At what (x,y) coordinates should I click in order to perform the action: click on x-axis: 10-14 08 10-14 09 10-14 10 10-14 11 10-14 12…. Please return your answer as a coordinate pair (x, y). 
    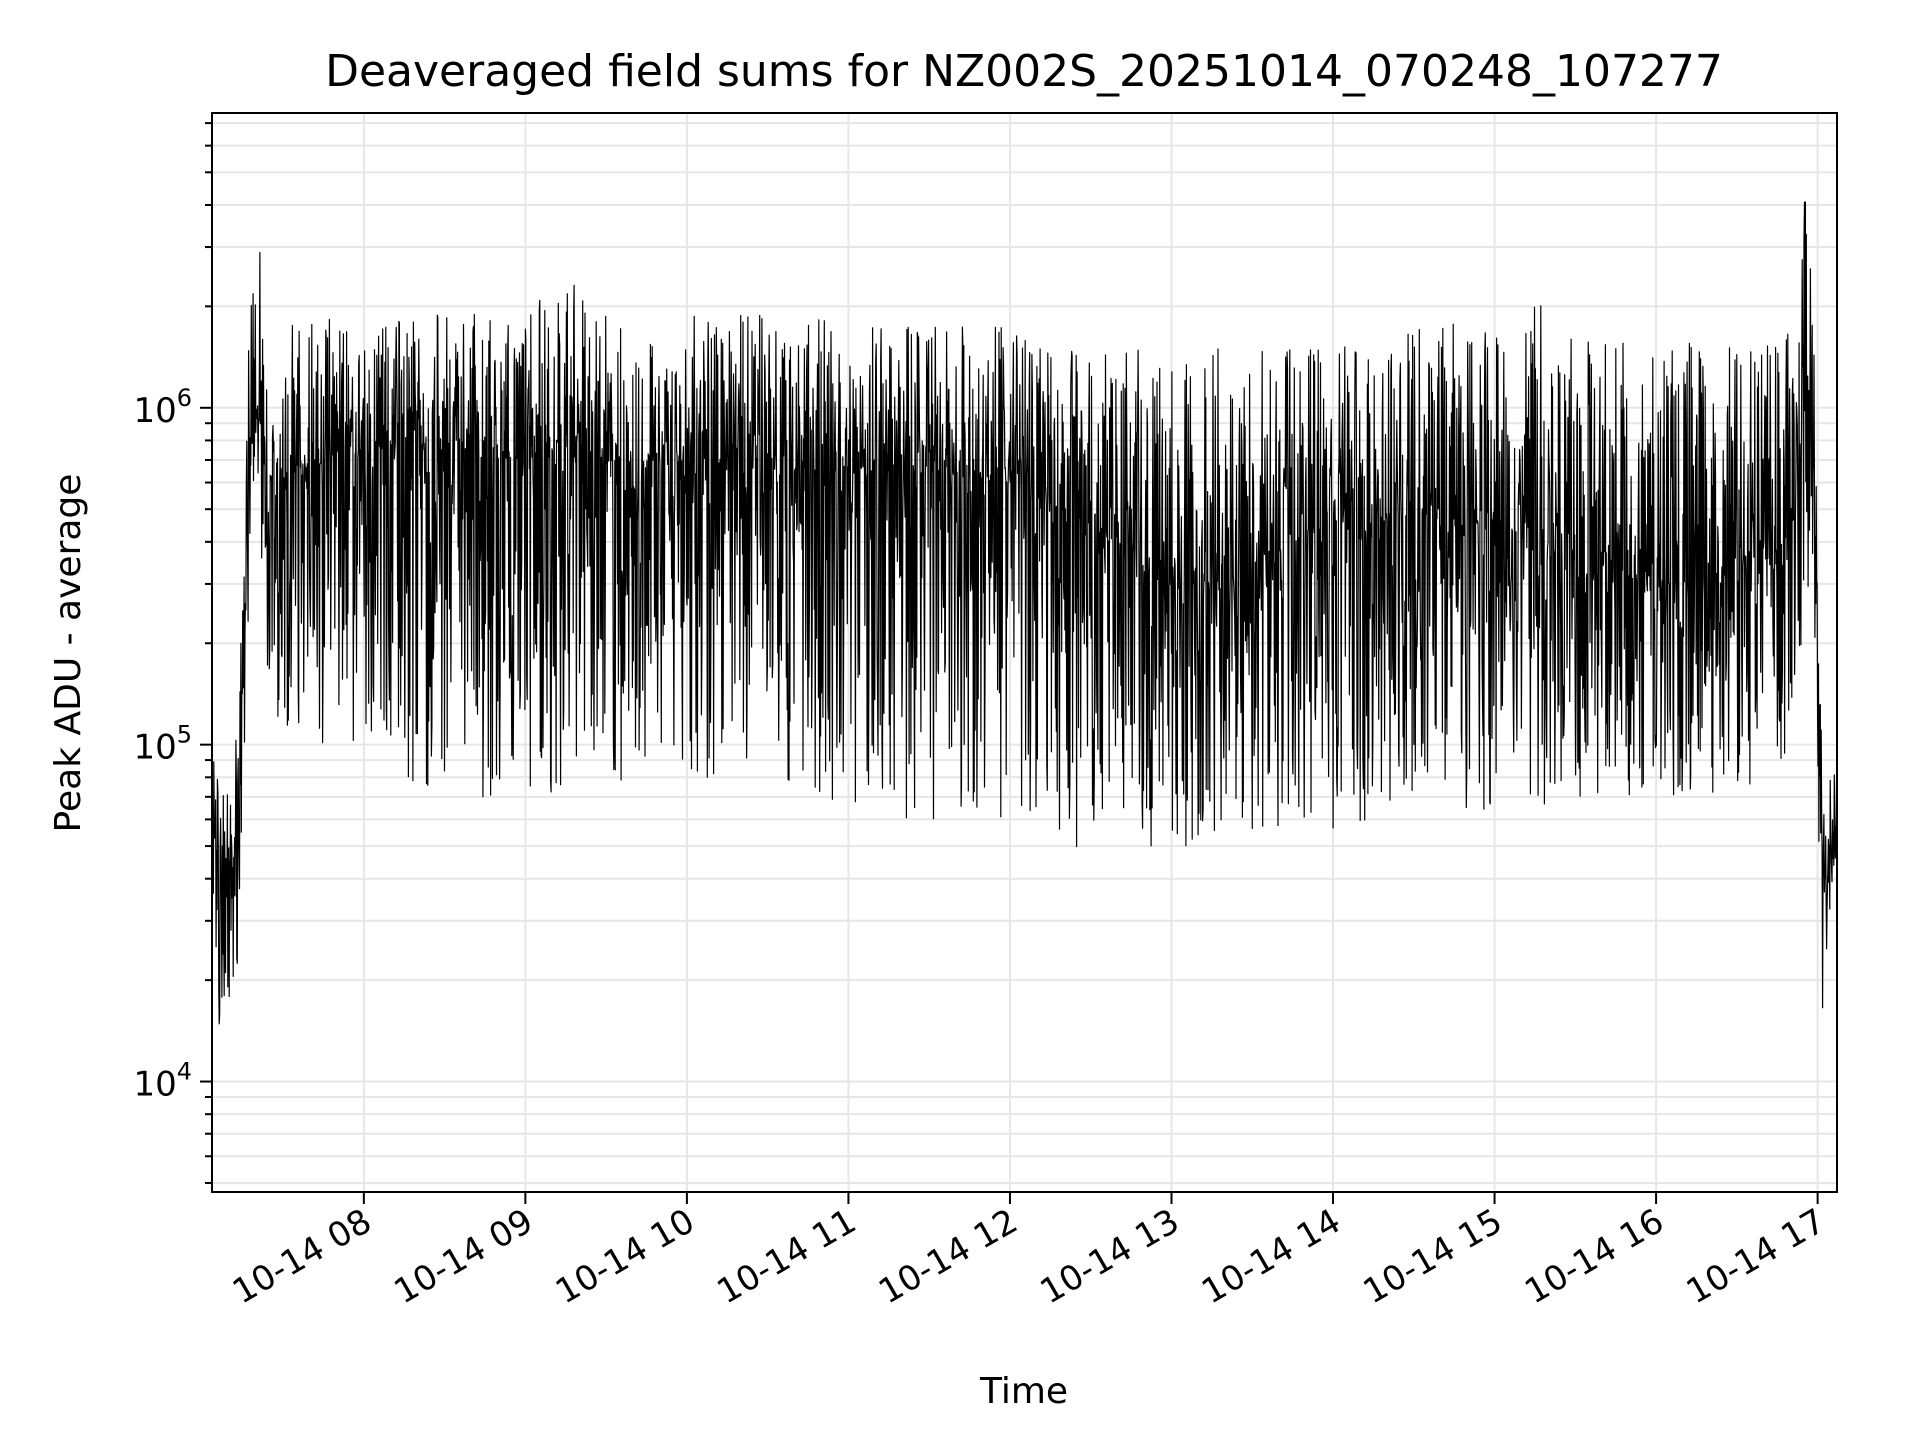
    Looking at the image, I should click on (1029, 1252).